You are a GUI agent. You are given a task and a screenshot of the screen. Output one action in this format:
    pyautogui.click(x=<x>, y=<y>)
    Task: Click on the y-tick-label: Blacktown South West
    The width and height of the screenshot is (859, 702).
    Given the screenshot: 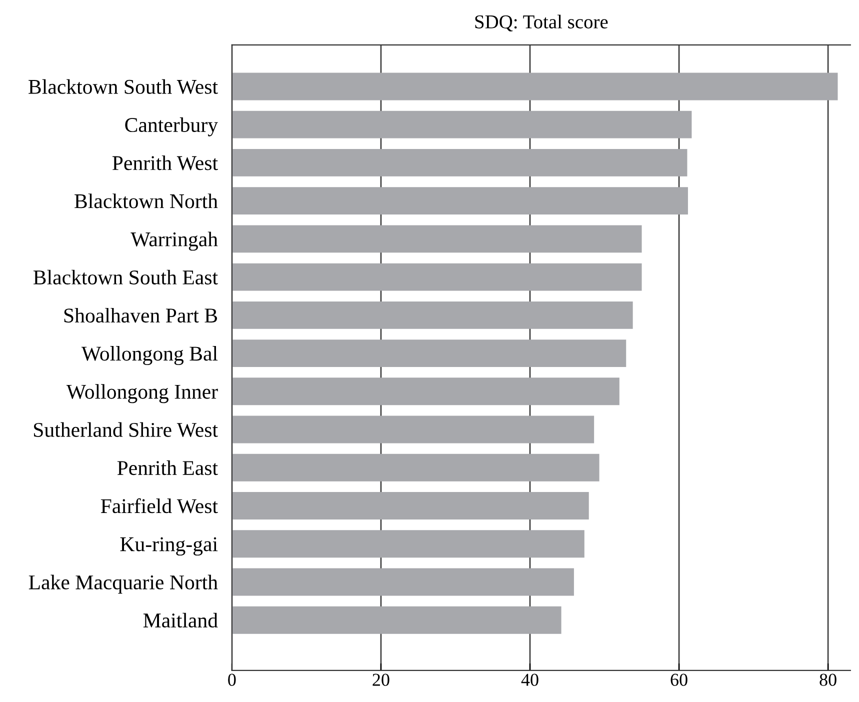 What is the action you would take?
    pyautogui.click(x=123, y=86)
    